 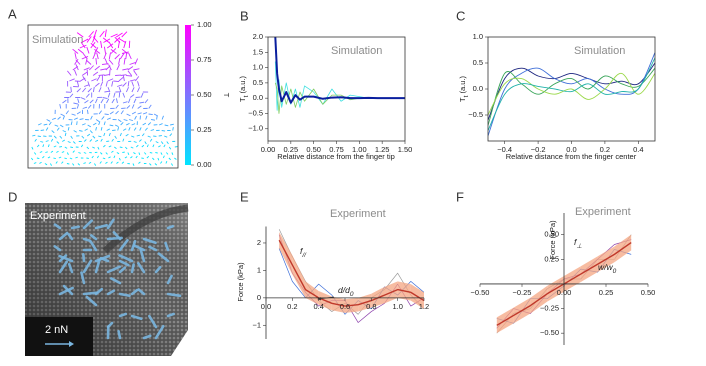 I want to click on x-tick-label: 0.4, so click(x=318, y=306).